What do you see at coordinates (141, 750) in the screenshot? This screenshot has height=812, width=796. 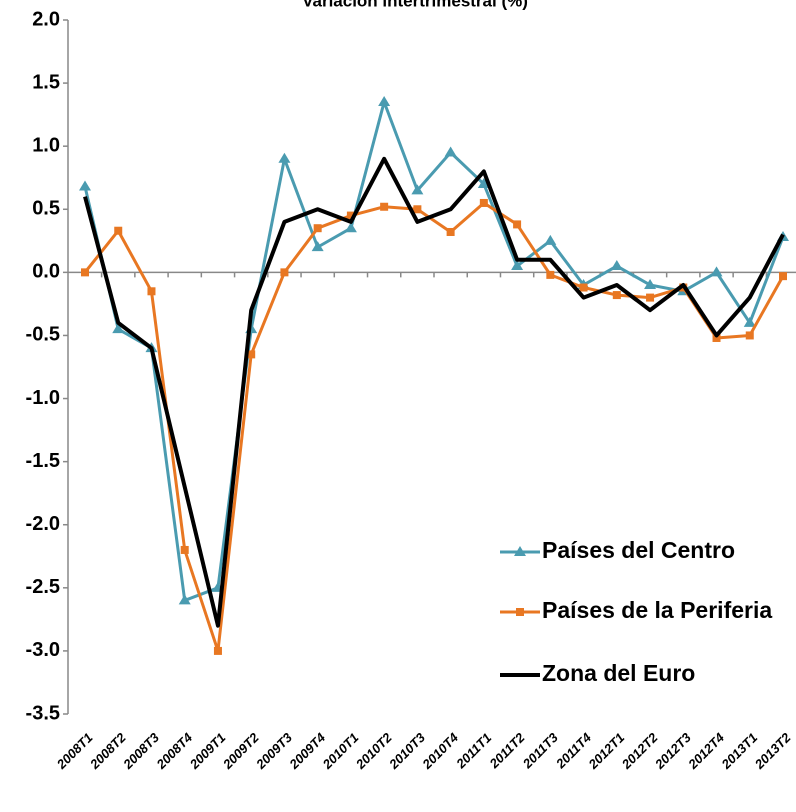 I see `x-tick-label: 2008T3` at bounding box center [141, 750].